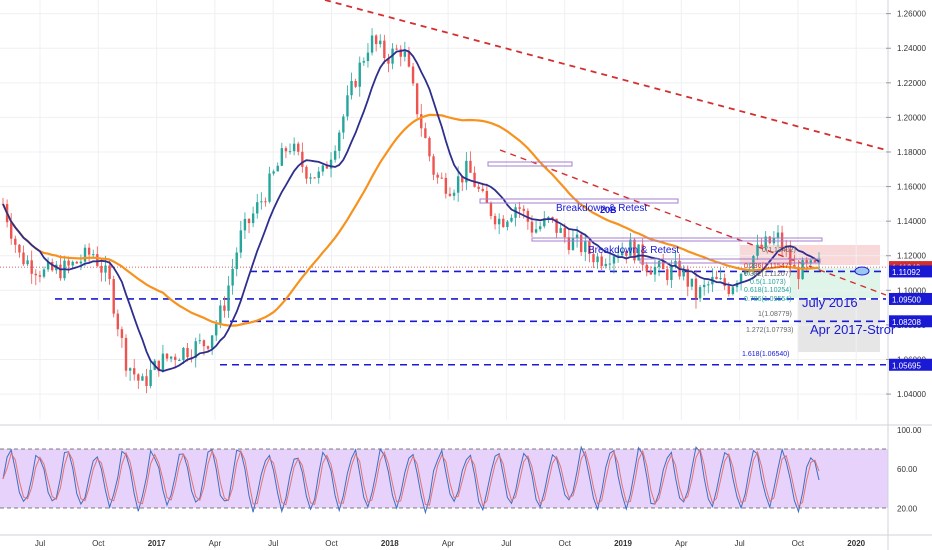 This screenshot has height=550, width=932. What do you see at coordinates (767, 299) in the screenshot?
I see `fib-0786-label: 0.786(1.09554)` at bounding box center [767, 299].